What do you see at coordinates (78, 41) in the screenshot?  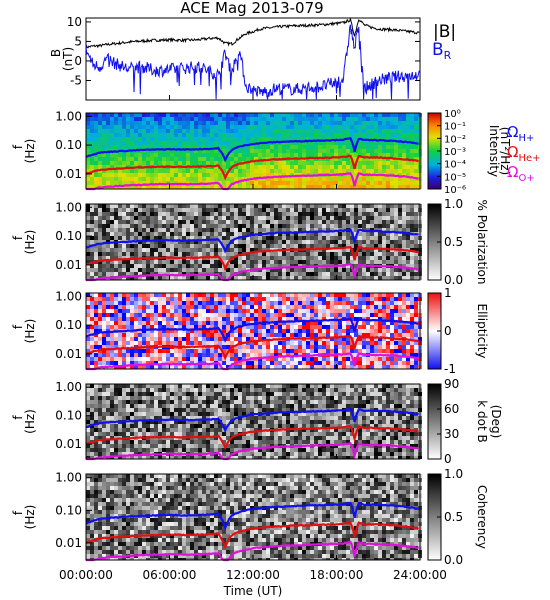 I see `bfield-ytick-label: 5` at bounding box center [78, 41].